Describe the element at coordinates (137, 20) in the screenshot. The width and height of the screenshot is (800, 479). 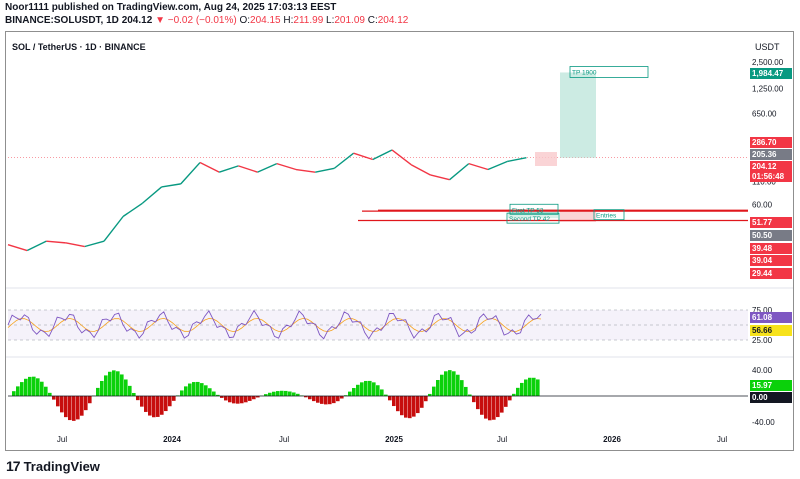
I see `last-price: 204.12` at that location.